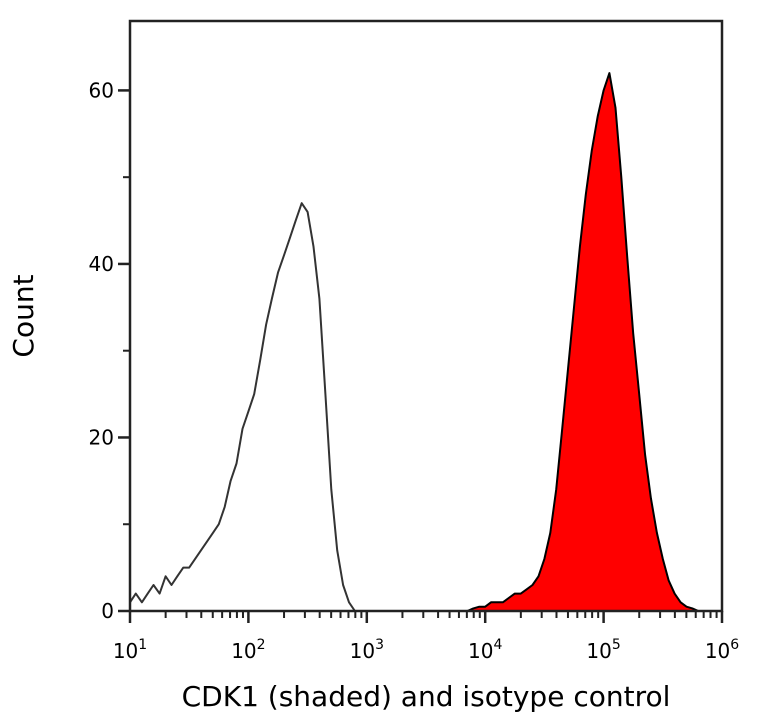 The height and width of the screenshot is (721, 768). I want to click on x-tick-label: 10⁵, so click(603, 650).